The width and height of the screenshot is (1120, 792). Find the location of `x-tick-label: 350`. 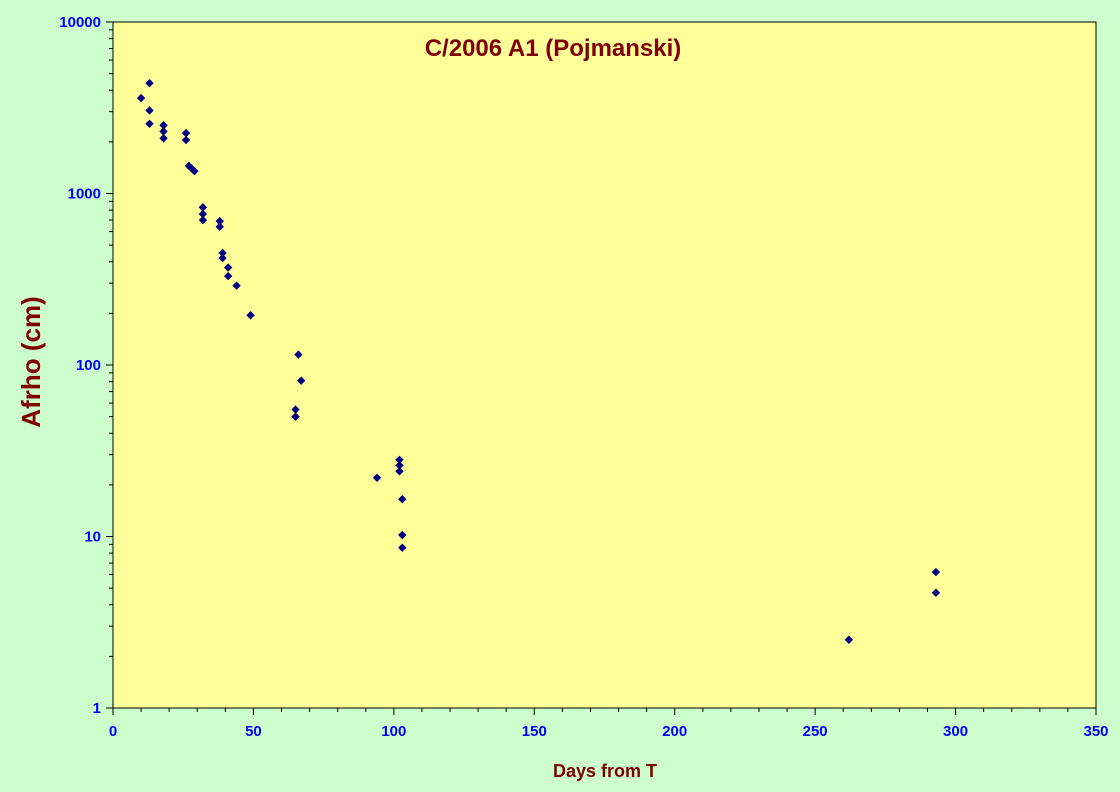

x-tick-label: 350 is located at coordinates (1095, 731).